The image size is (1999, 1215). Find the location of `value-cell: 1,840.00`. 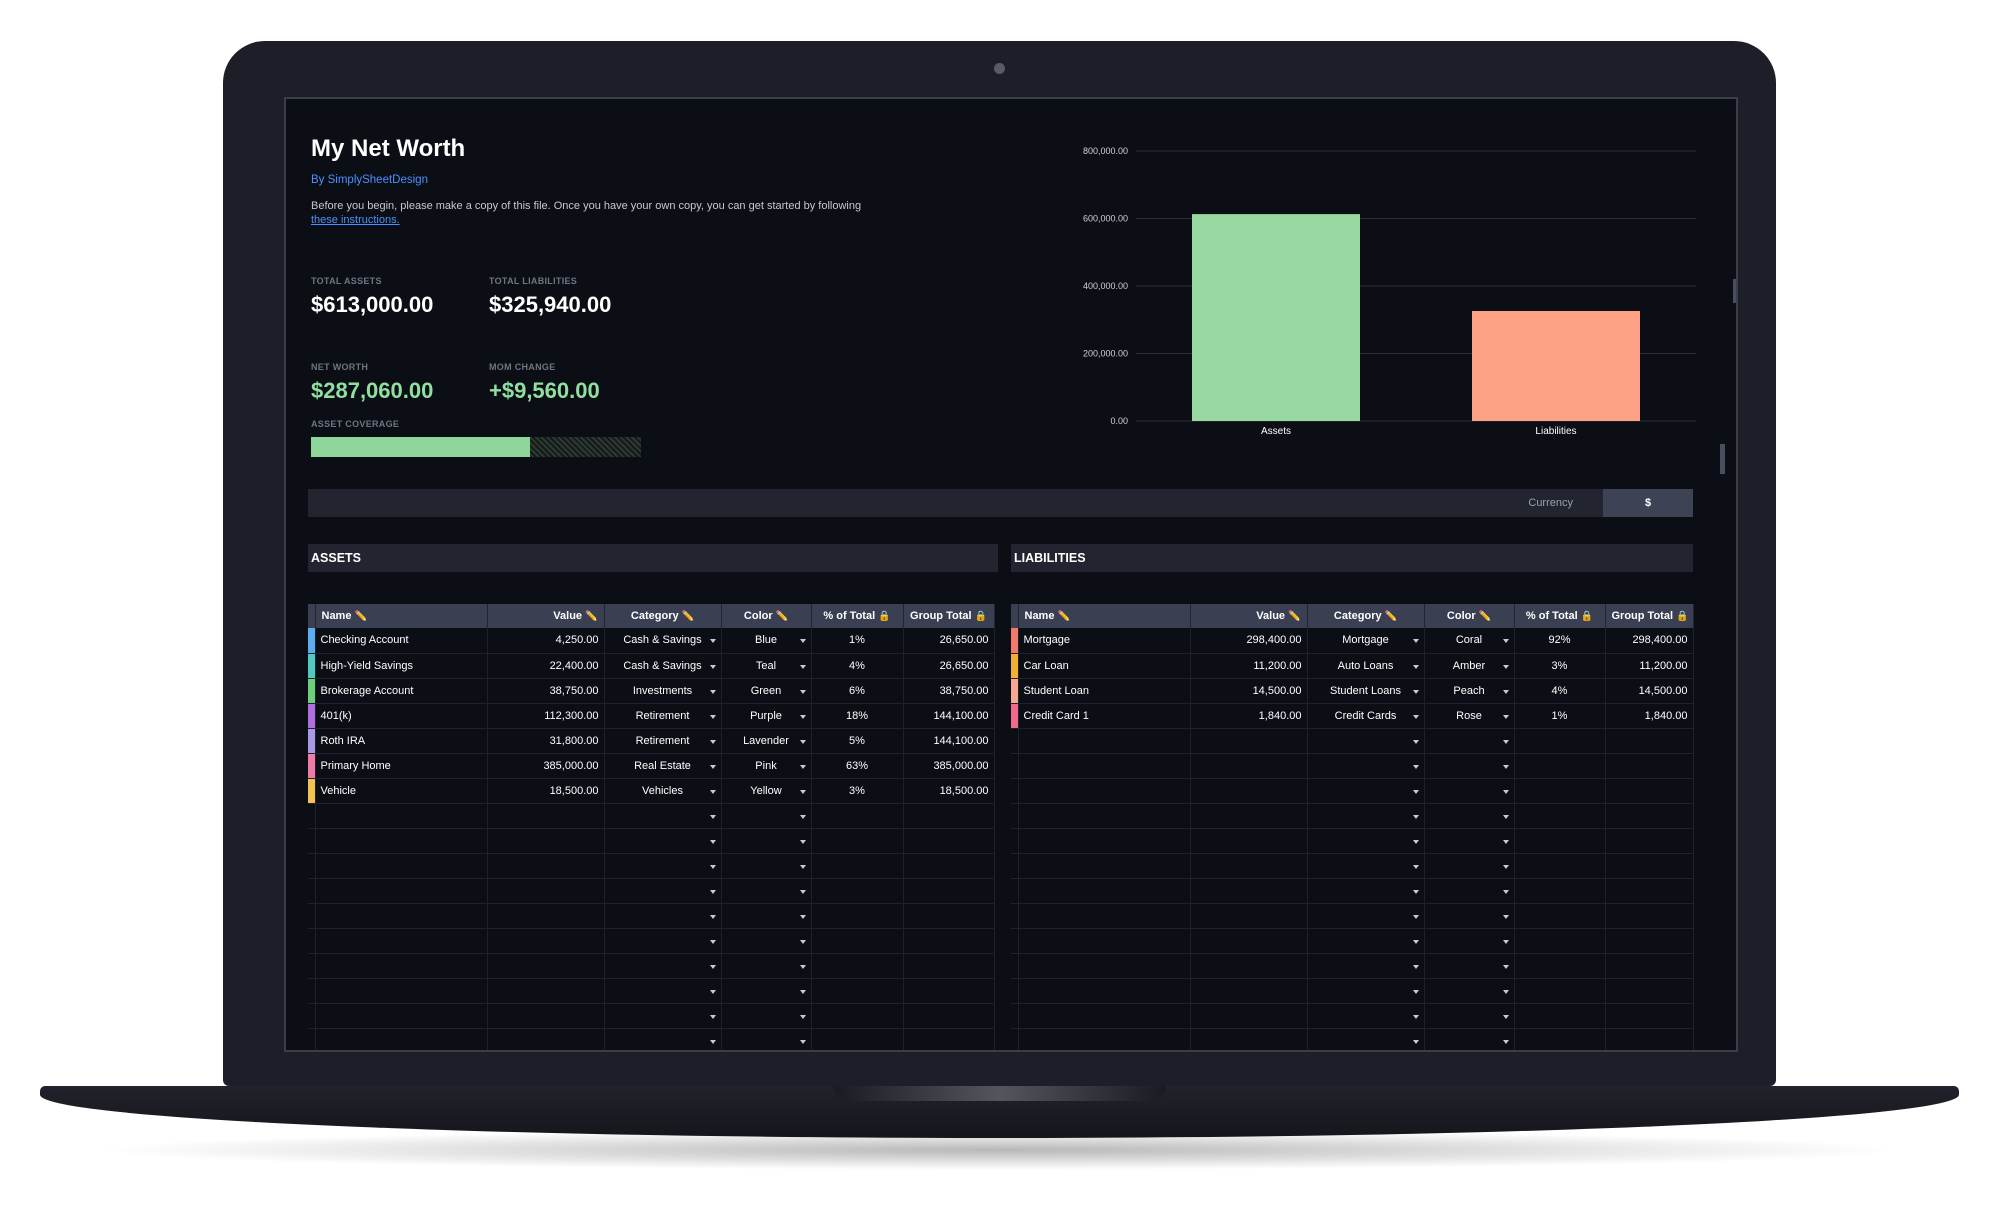

value-cell: 1,840.00 is located at coordinates (1249, 716).